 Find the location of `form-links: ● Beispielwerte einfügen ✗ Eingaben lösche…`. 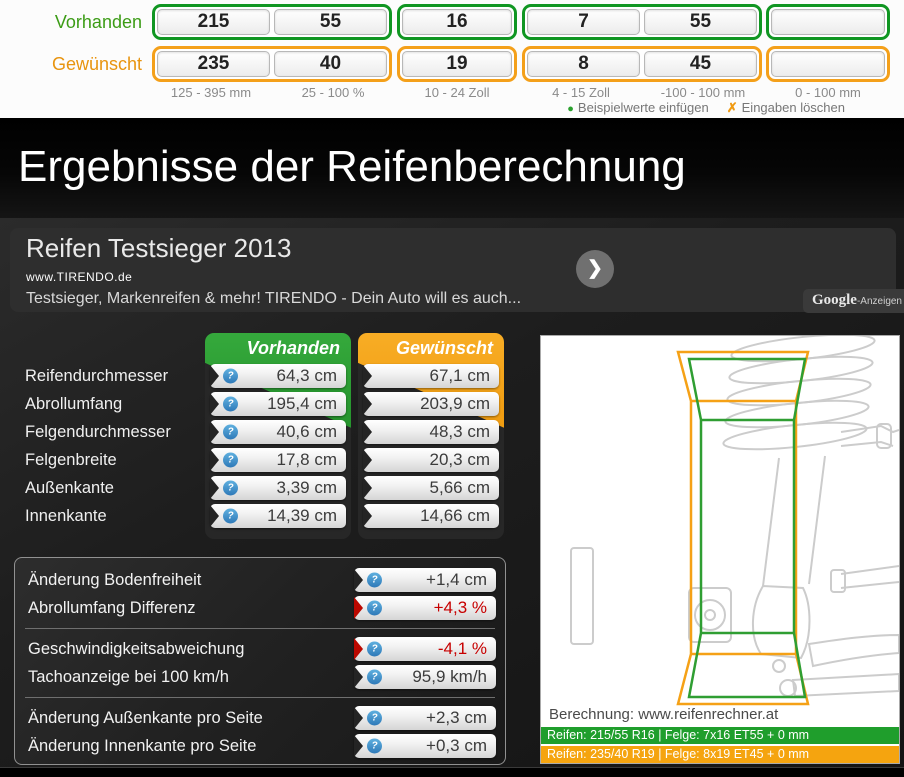

form-links: ● Beispielwerte einfügen ✗ Eingaben lösche… is located at coordinates (706, 108).